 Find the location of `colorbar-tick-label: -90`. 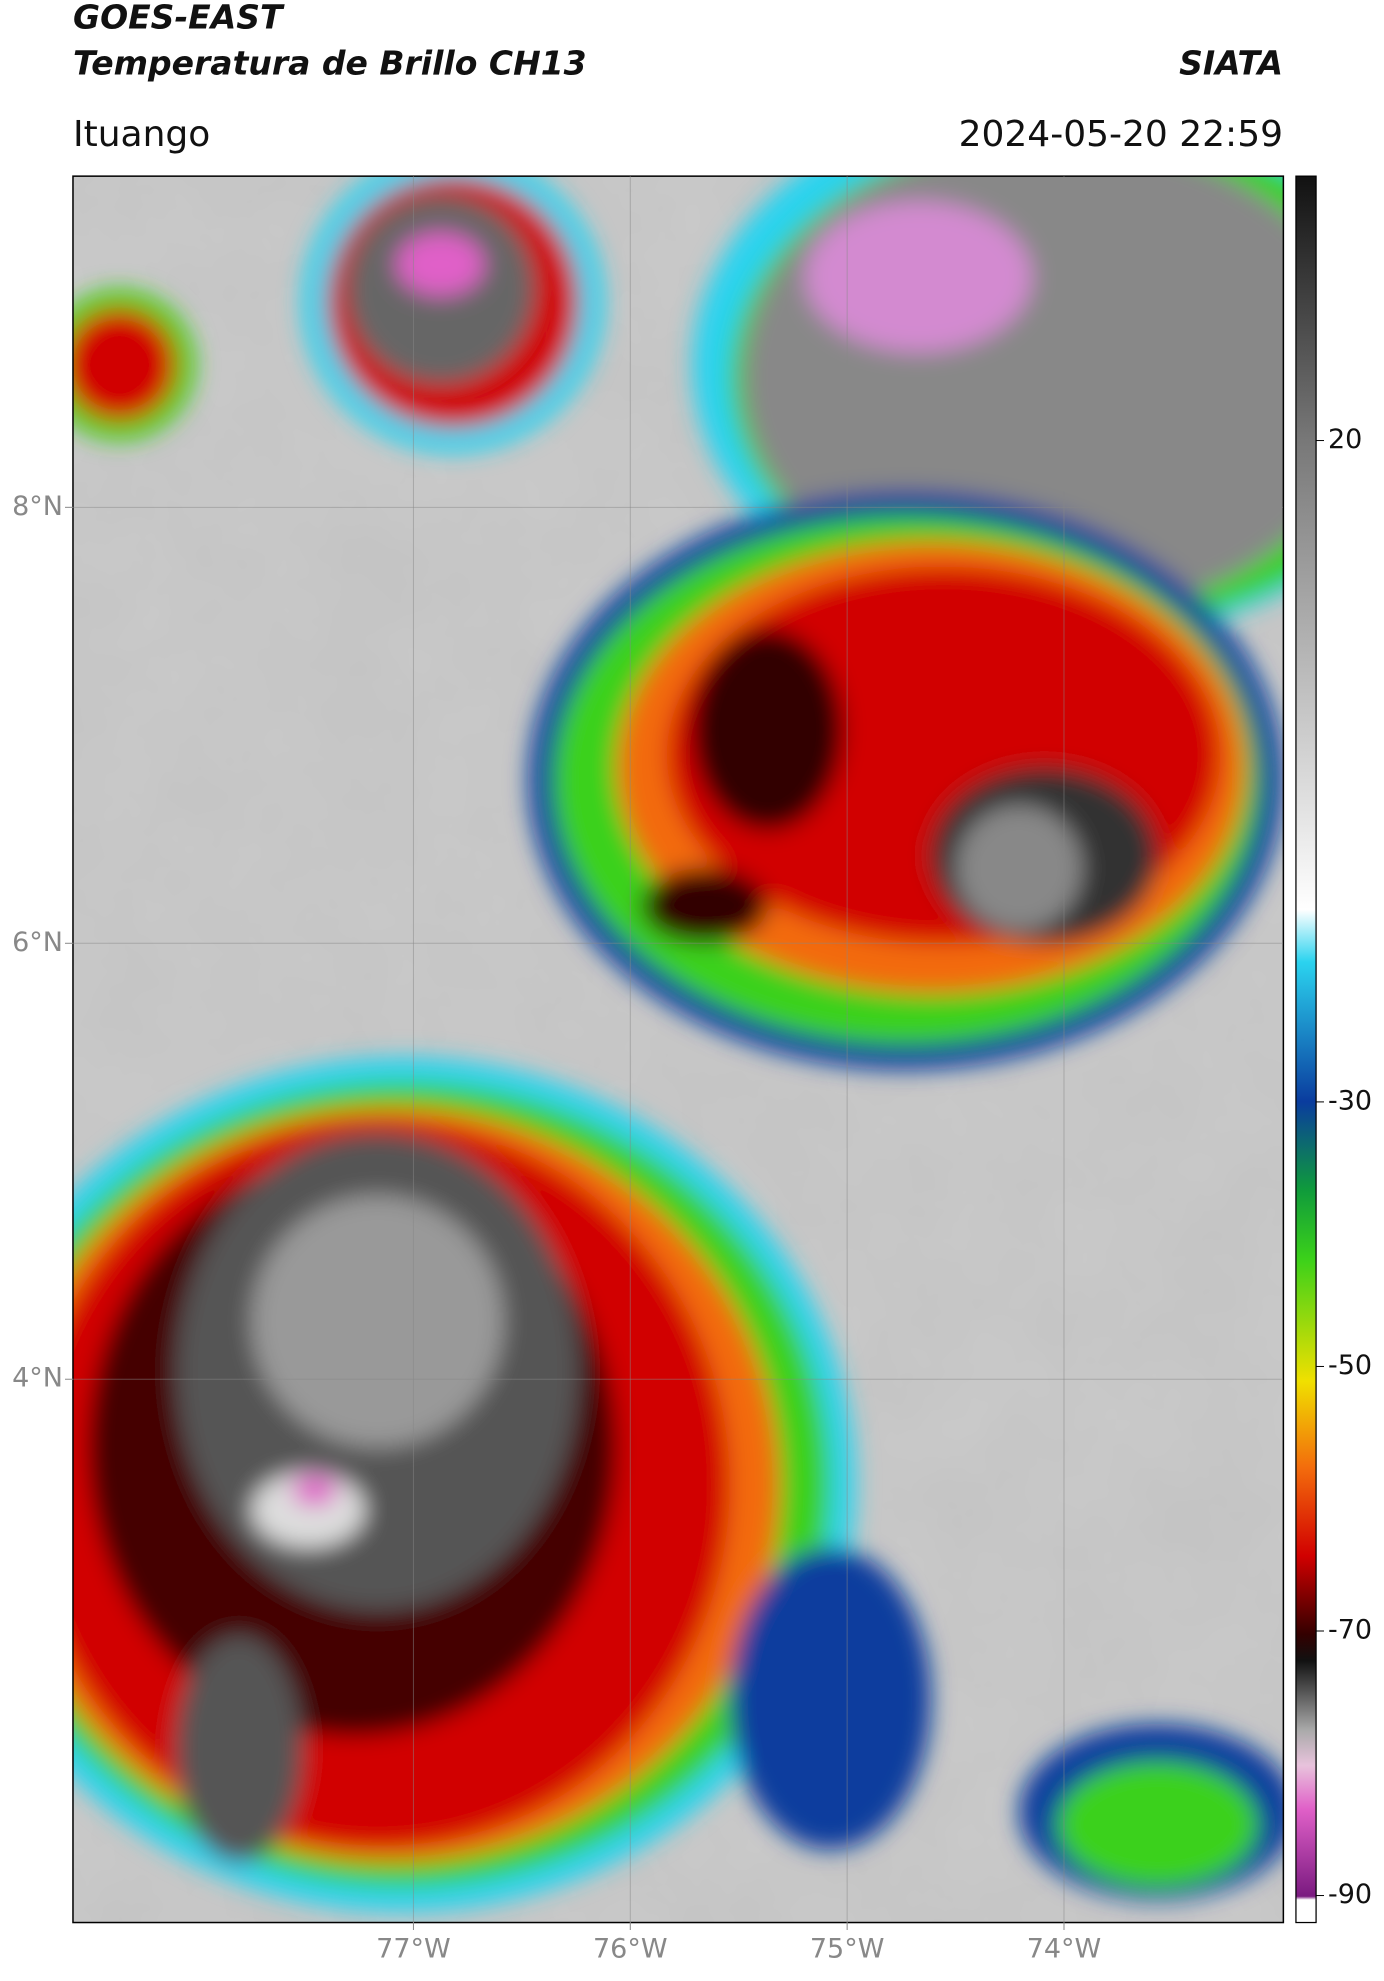

colorbar-tick-label: -90 is located at coordinates (1350, 1894).